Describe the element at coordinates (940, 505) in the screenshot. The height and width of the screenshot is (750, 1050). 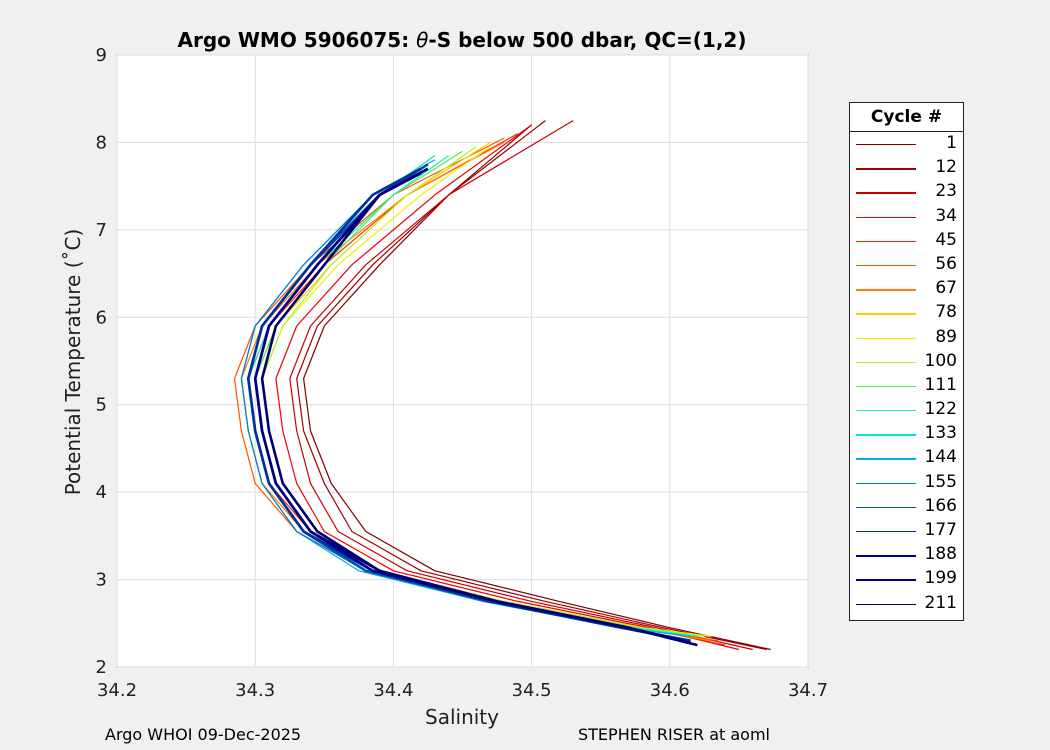
I see `legend-label: 166` at that location.